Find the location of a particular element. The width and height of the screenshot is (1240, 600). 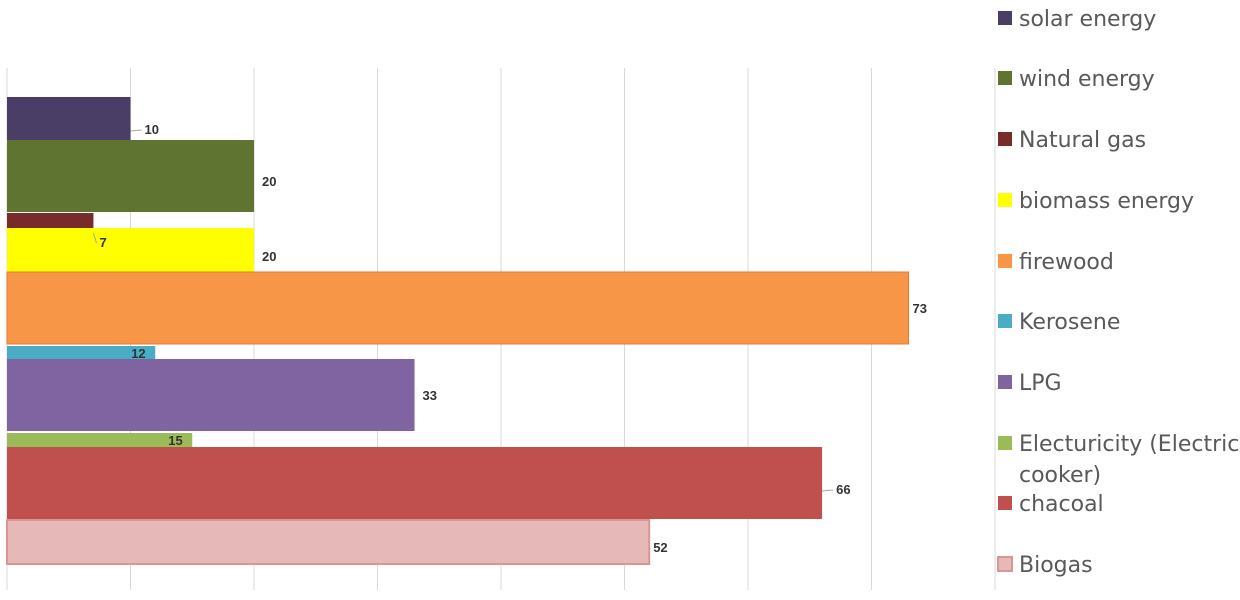

legend-label: Biogas is located at coordinates (1056, 565).